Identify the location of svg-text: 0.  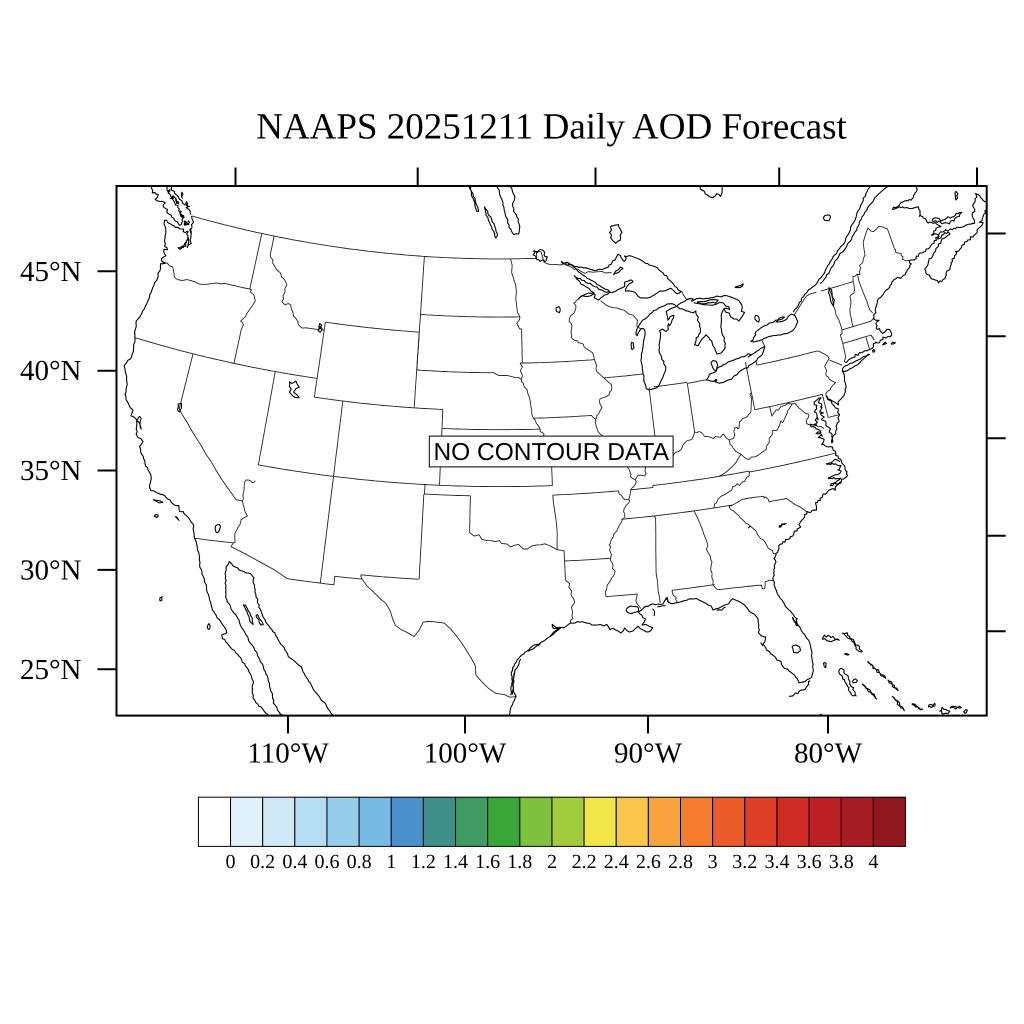
(231, 862).